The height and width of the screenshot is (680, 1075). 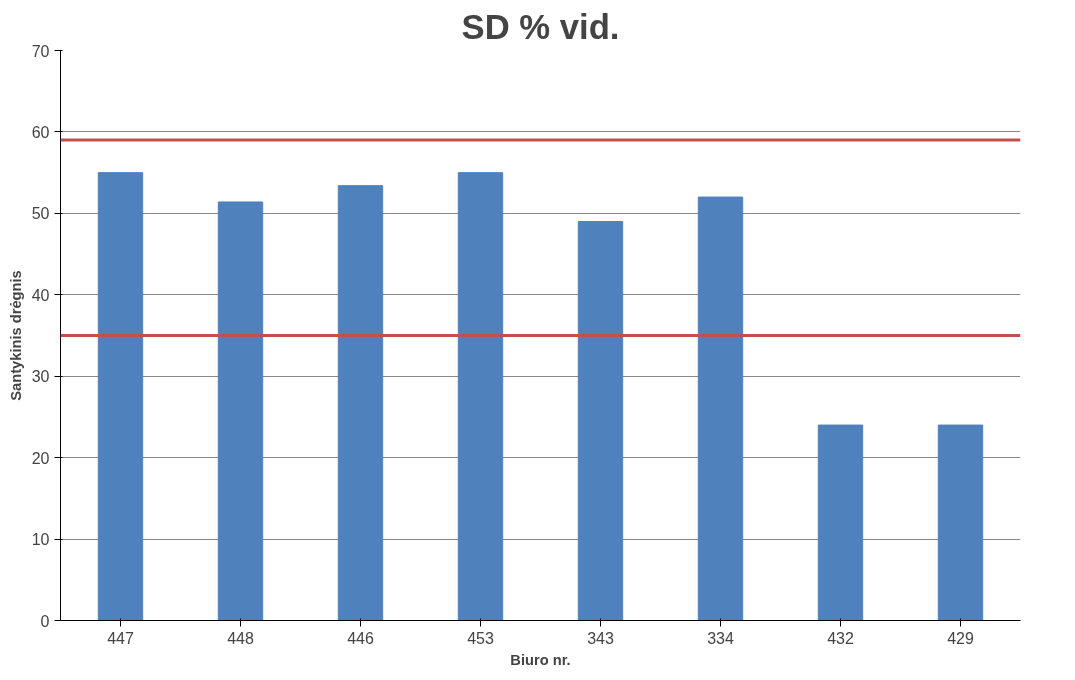 I want to click on x-tick-label: 429, so click(x=960, y=638).